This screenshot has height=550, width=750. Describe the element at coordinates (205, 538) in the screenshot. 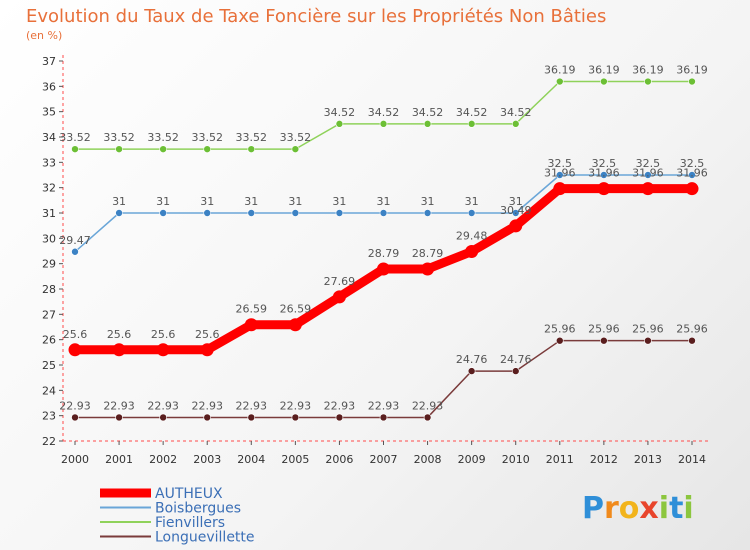

I see `legend-label: Longuevillette` at that location.